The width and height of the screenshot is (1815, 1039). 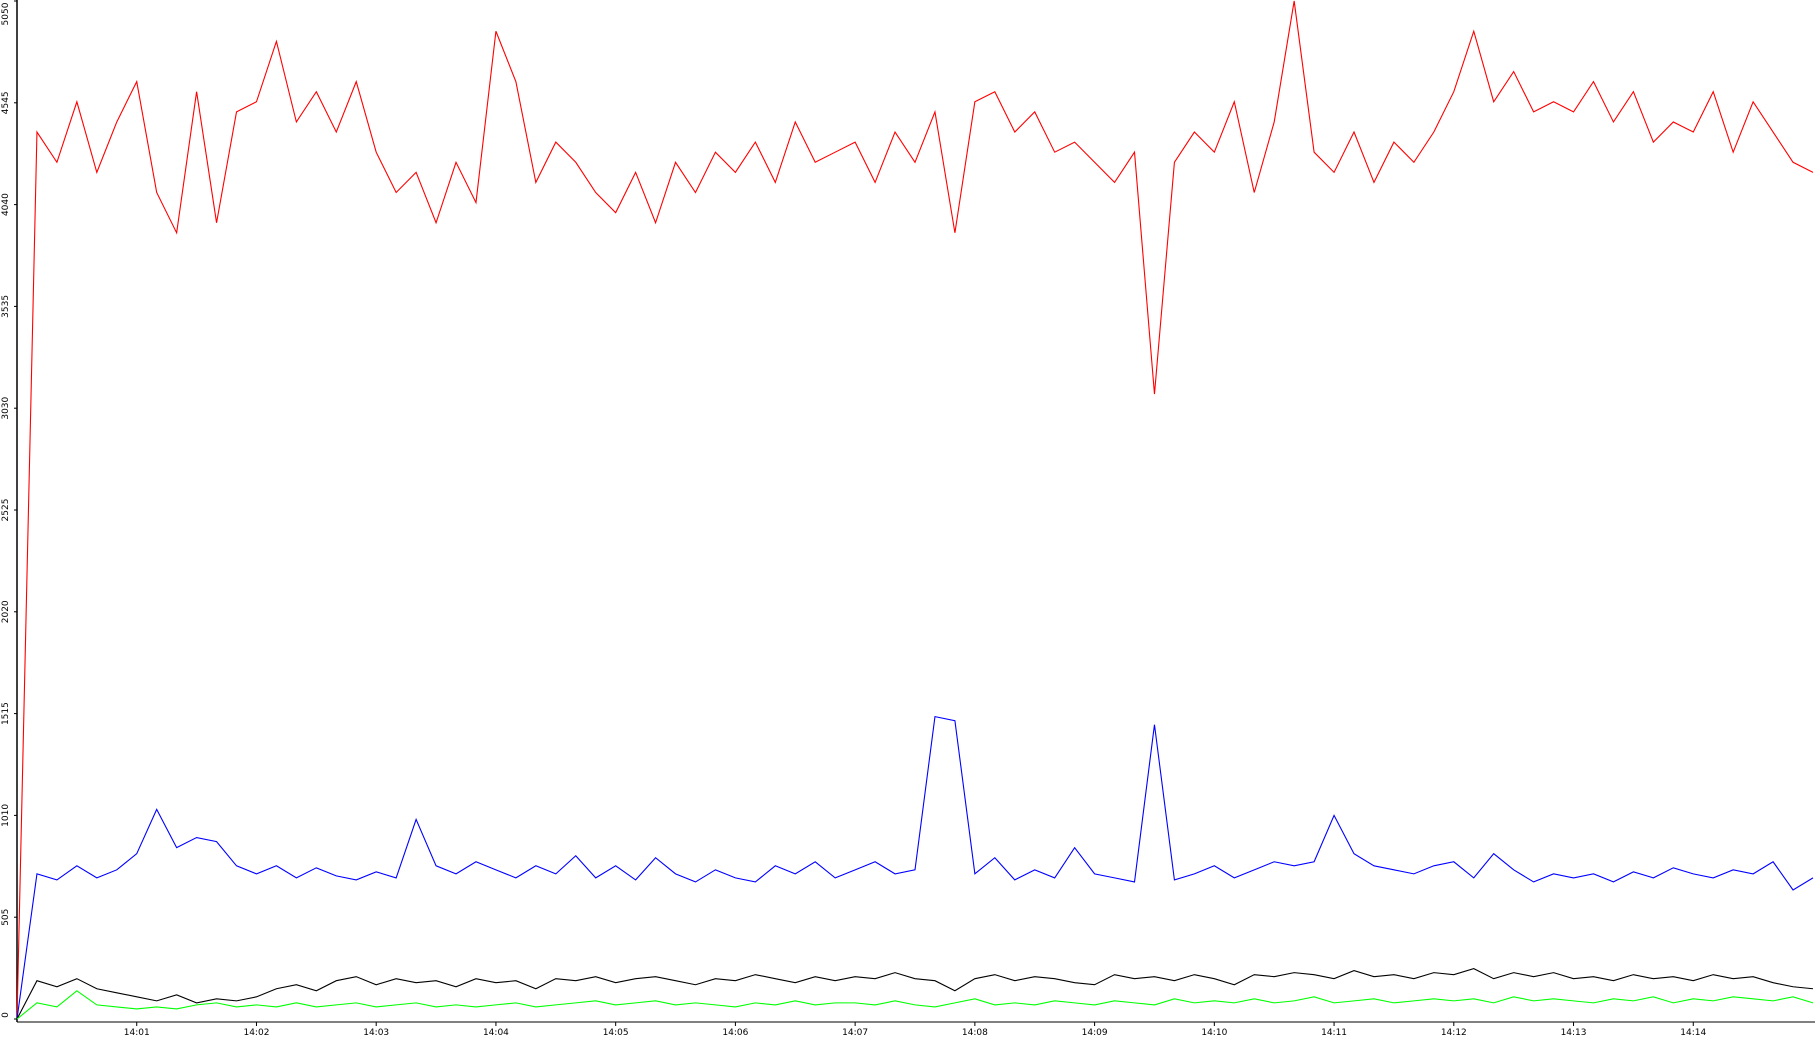 What do you see at coordinates (6, 204) in the screenshot?
I see `y-tick-label: 4040` at bounding box center [6, 204].